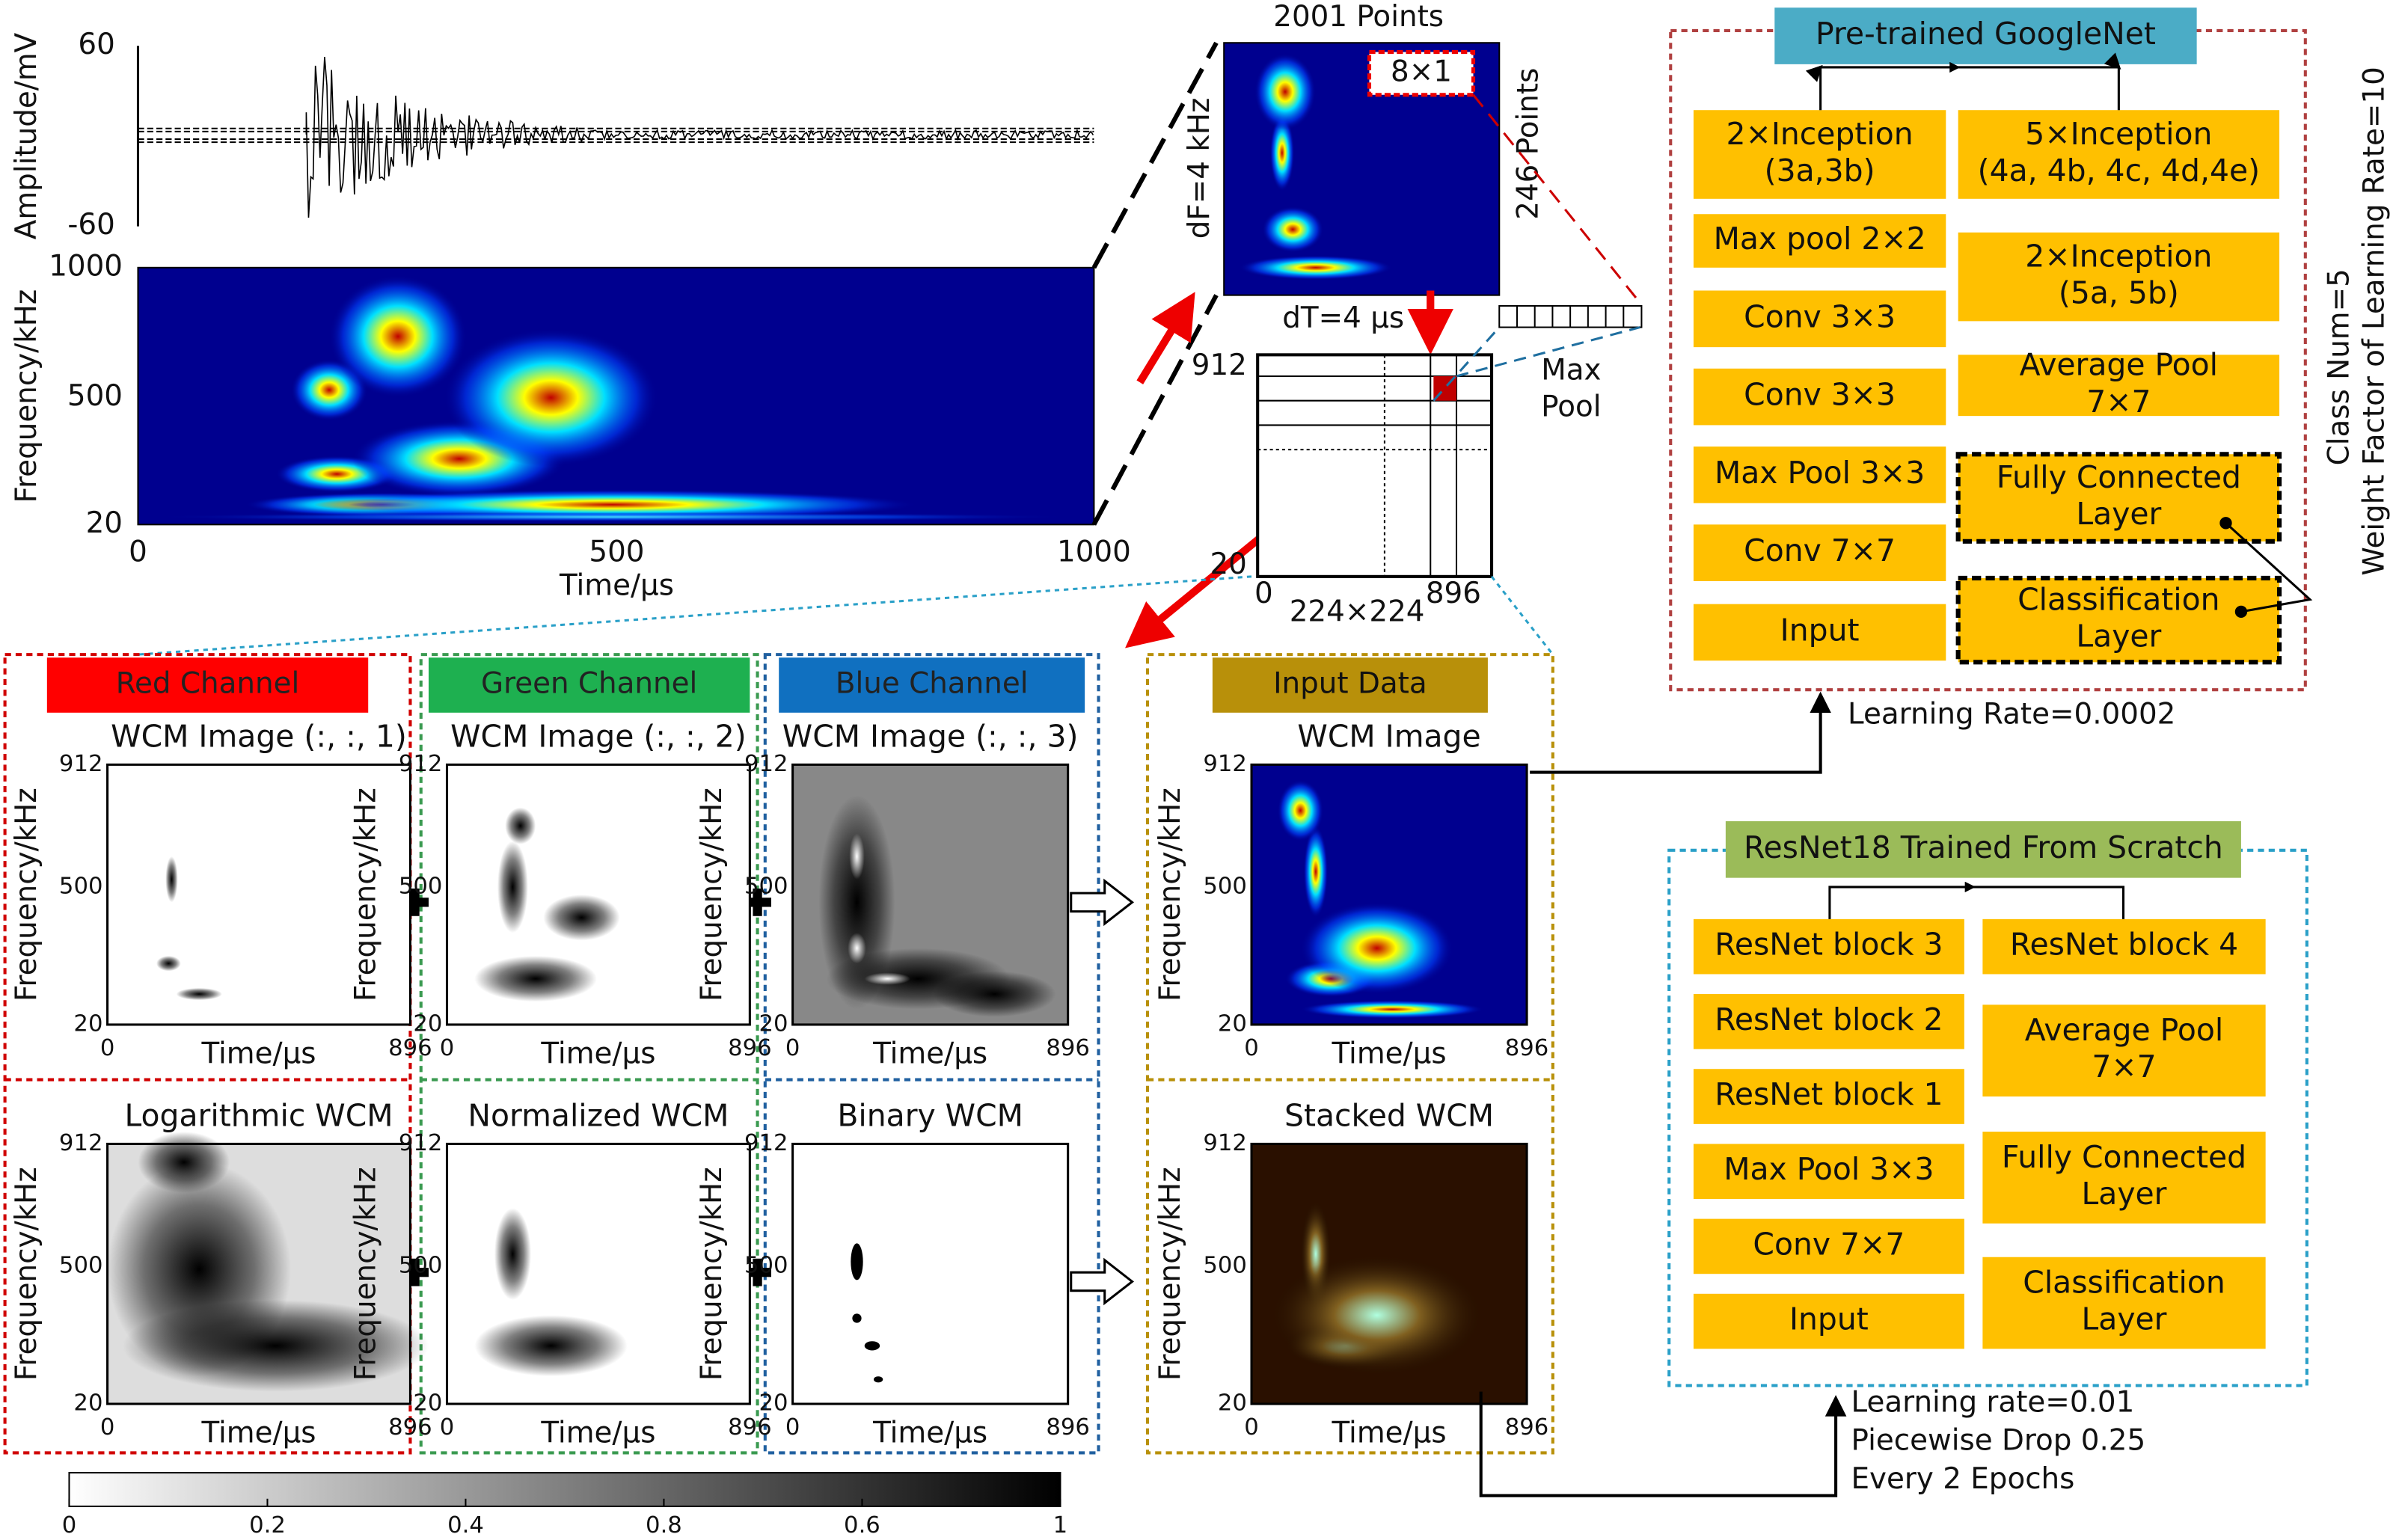 Image resolution: width=2399 pixels, height=1540 pixels. What do you see at coordinates (1998, 1441) in the screenshot?
I see `note: Piecewise Drop 0.25` at bounding box center [1998, 1441].